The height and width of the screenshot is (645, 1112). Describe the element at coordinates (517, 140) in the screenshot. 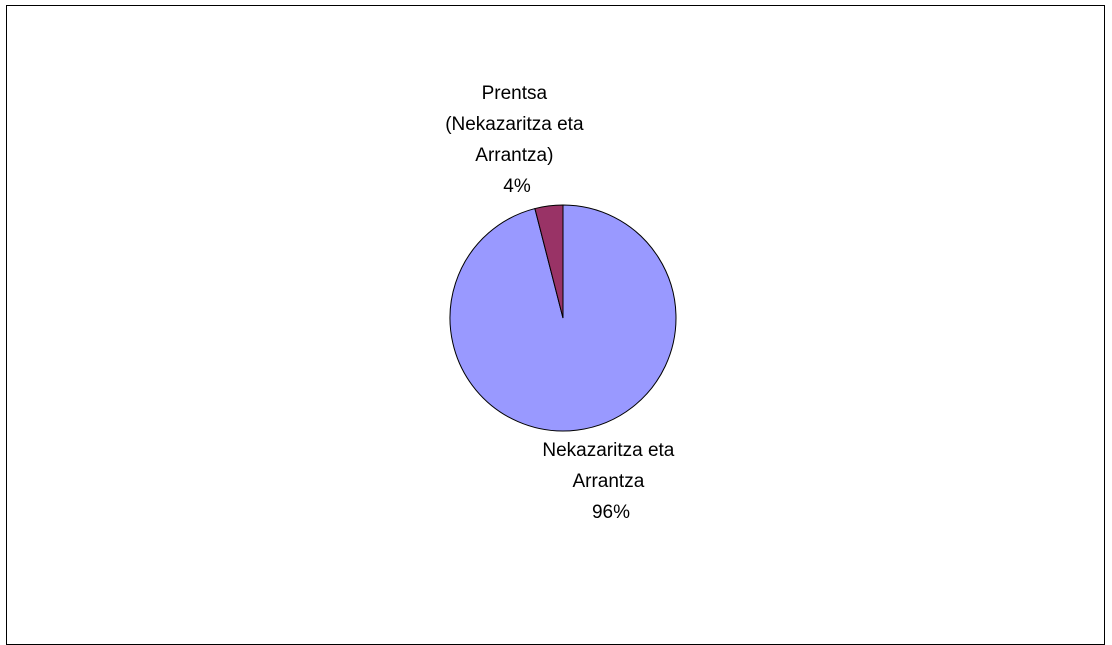

I see `slice-label-prentsa: Prentsa (Nekazaritza eta Arrantza) 4%` at that location.